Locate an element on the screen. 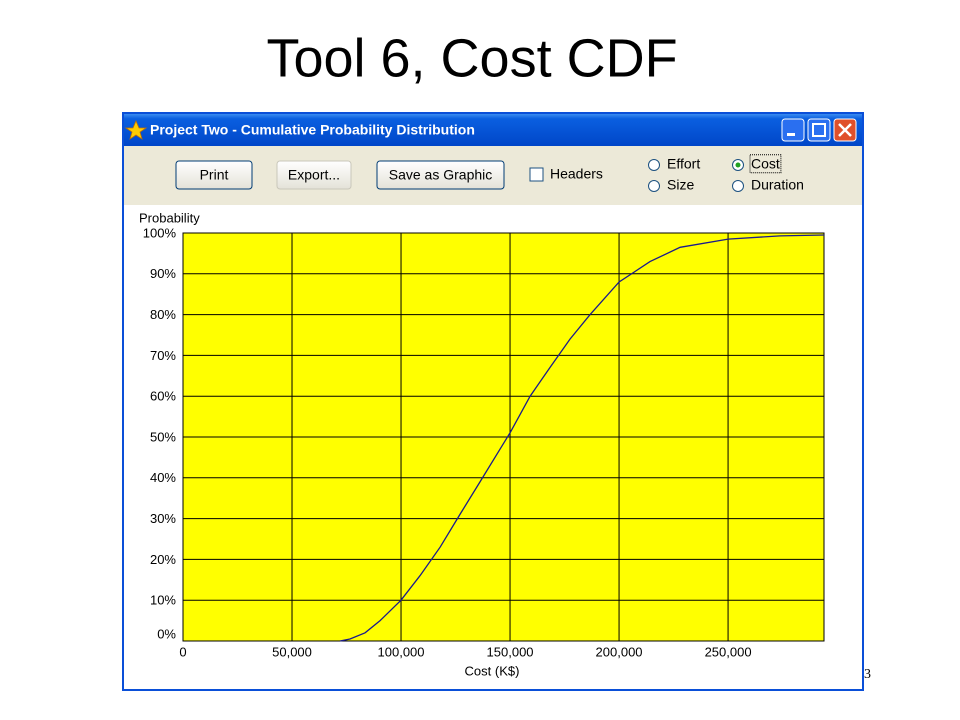 The image size is (960, 720). y-tick-label: 10% is located at coordinates (163, 600).